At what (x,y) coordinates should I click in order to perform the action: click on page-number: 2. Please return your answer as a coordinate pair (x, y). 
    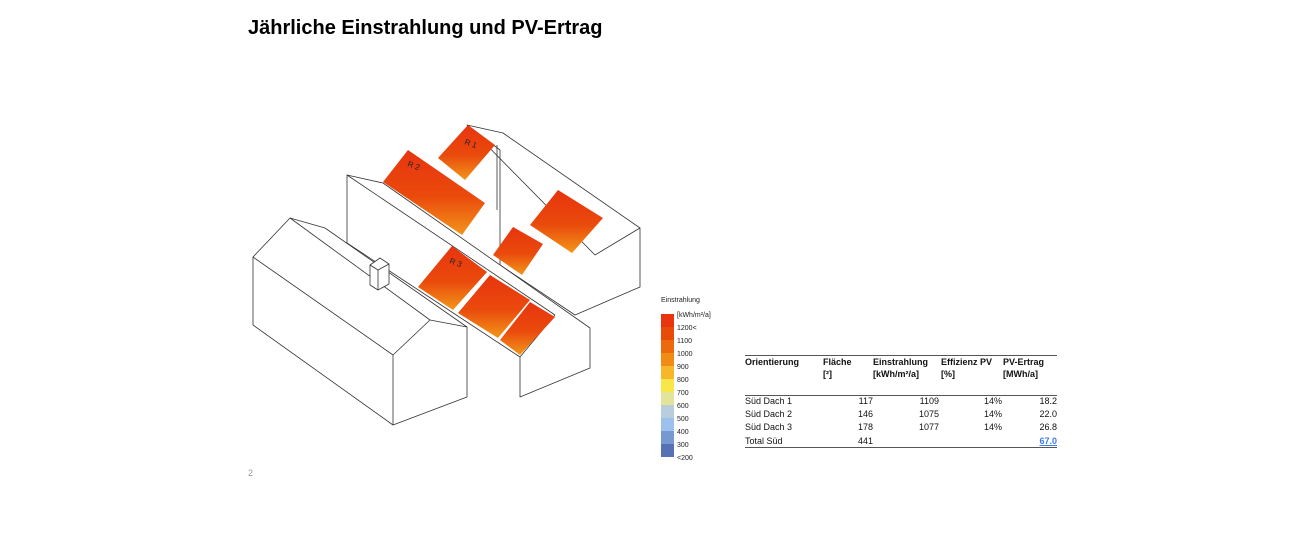
    Looking at the image, I should click on (251, 473).